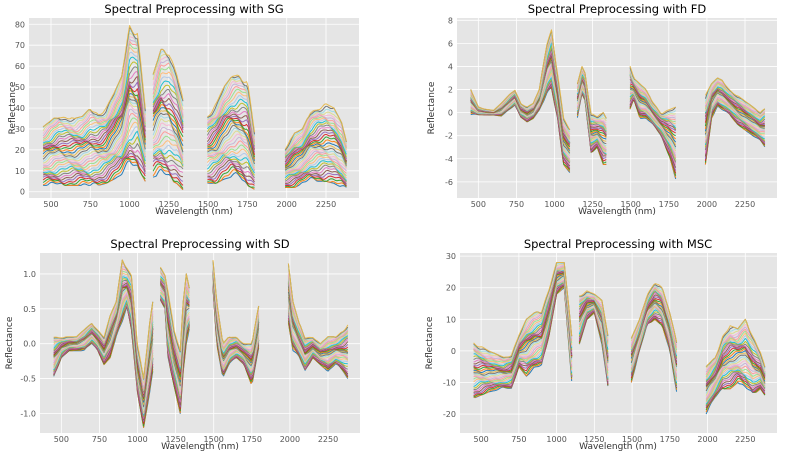 The image size is (785, 457). I want to click on chart-title: Spectral Preprocessing with SD, so click(199, 244).